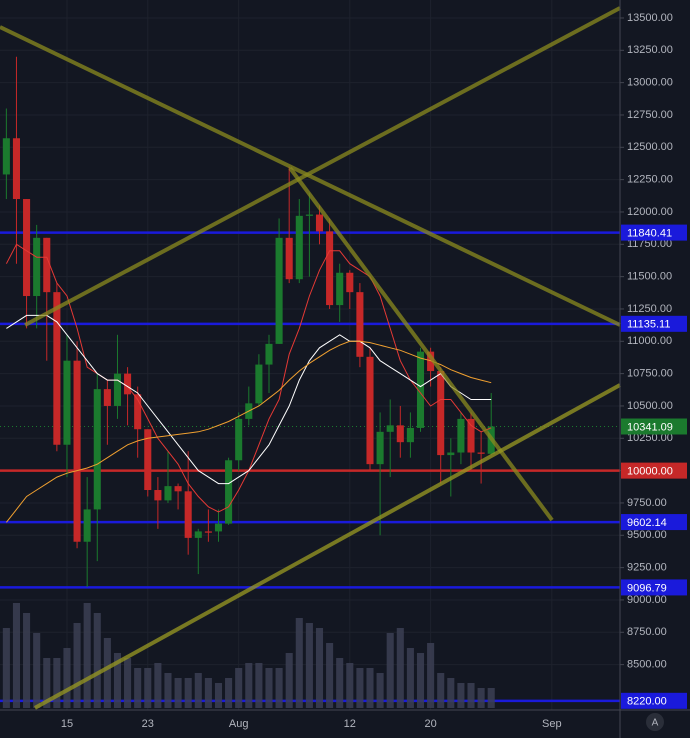 Image resolution: width=690 pixels, height=738 pixels. I want to click on level-label: 10341.09, so click(650, 427).